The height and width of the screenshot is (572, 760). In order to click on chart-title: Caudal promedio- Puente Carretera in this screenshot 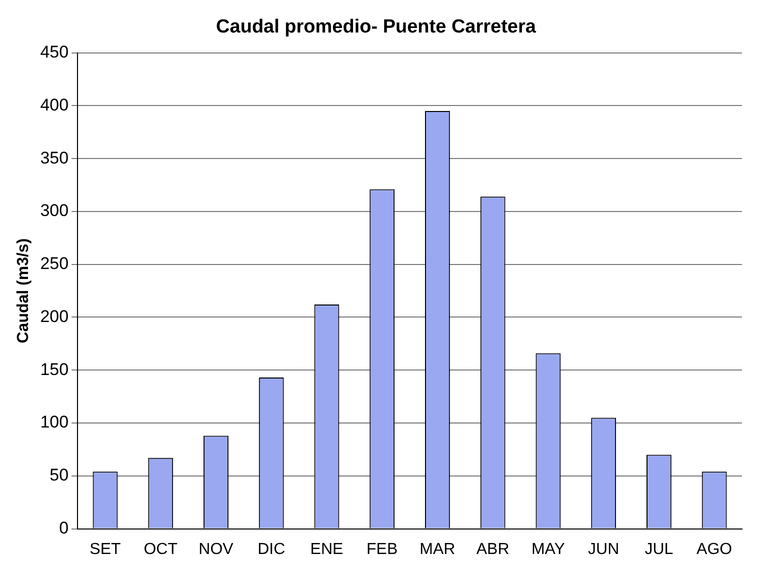, I will do `click(376, 27)`.